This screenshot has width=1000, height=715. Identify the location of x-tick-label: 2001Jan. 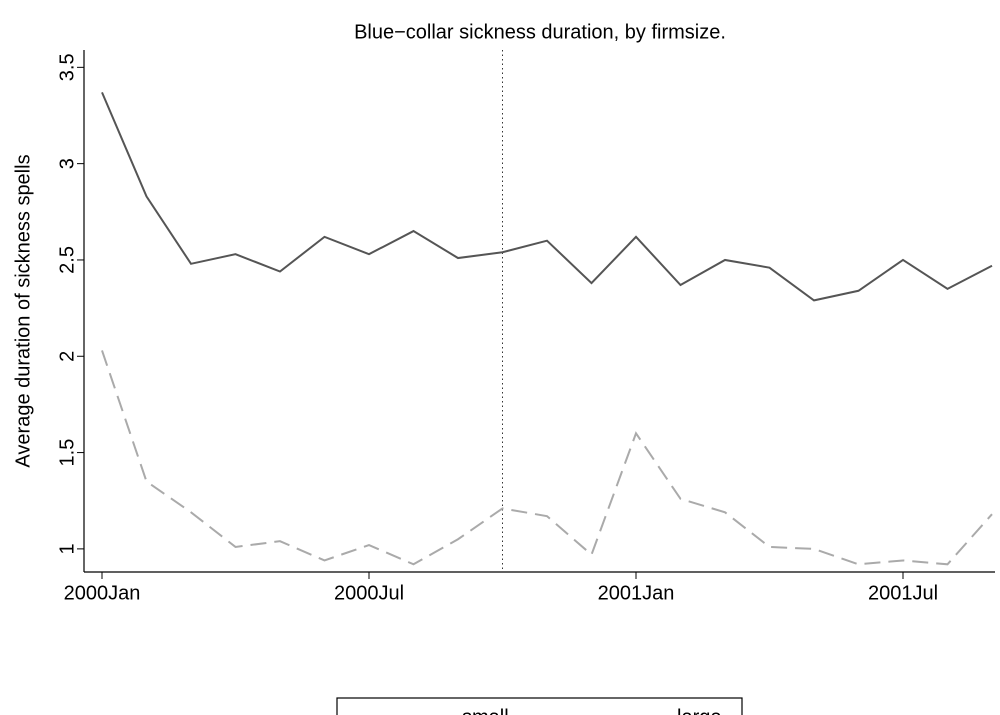
(636, 593).